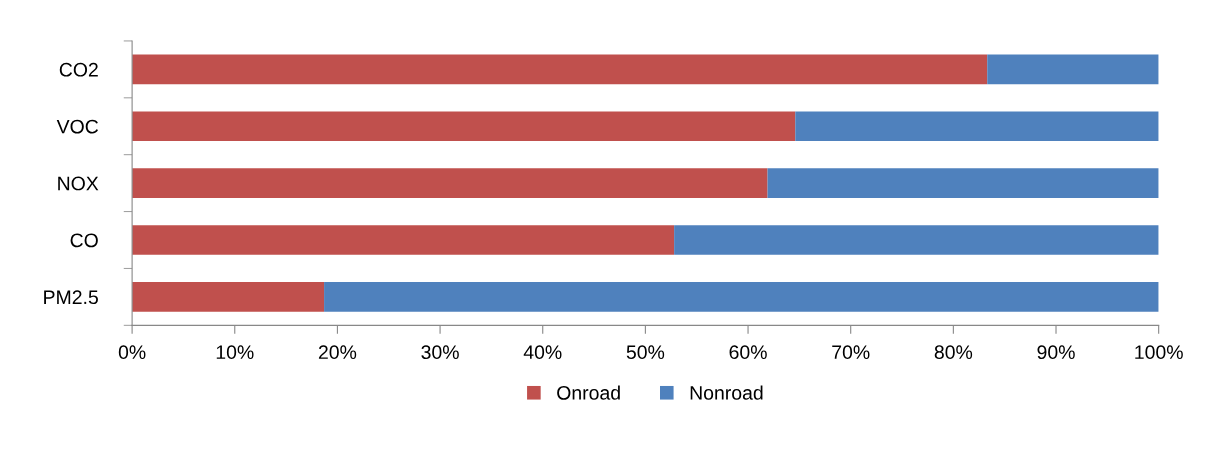 The width and height of the screenshot is (1212, 455). Describe the element at coordinates (78, 69) in the screenshot. I see `y-tick-label: CO2` at that location.